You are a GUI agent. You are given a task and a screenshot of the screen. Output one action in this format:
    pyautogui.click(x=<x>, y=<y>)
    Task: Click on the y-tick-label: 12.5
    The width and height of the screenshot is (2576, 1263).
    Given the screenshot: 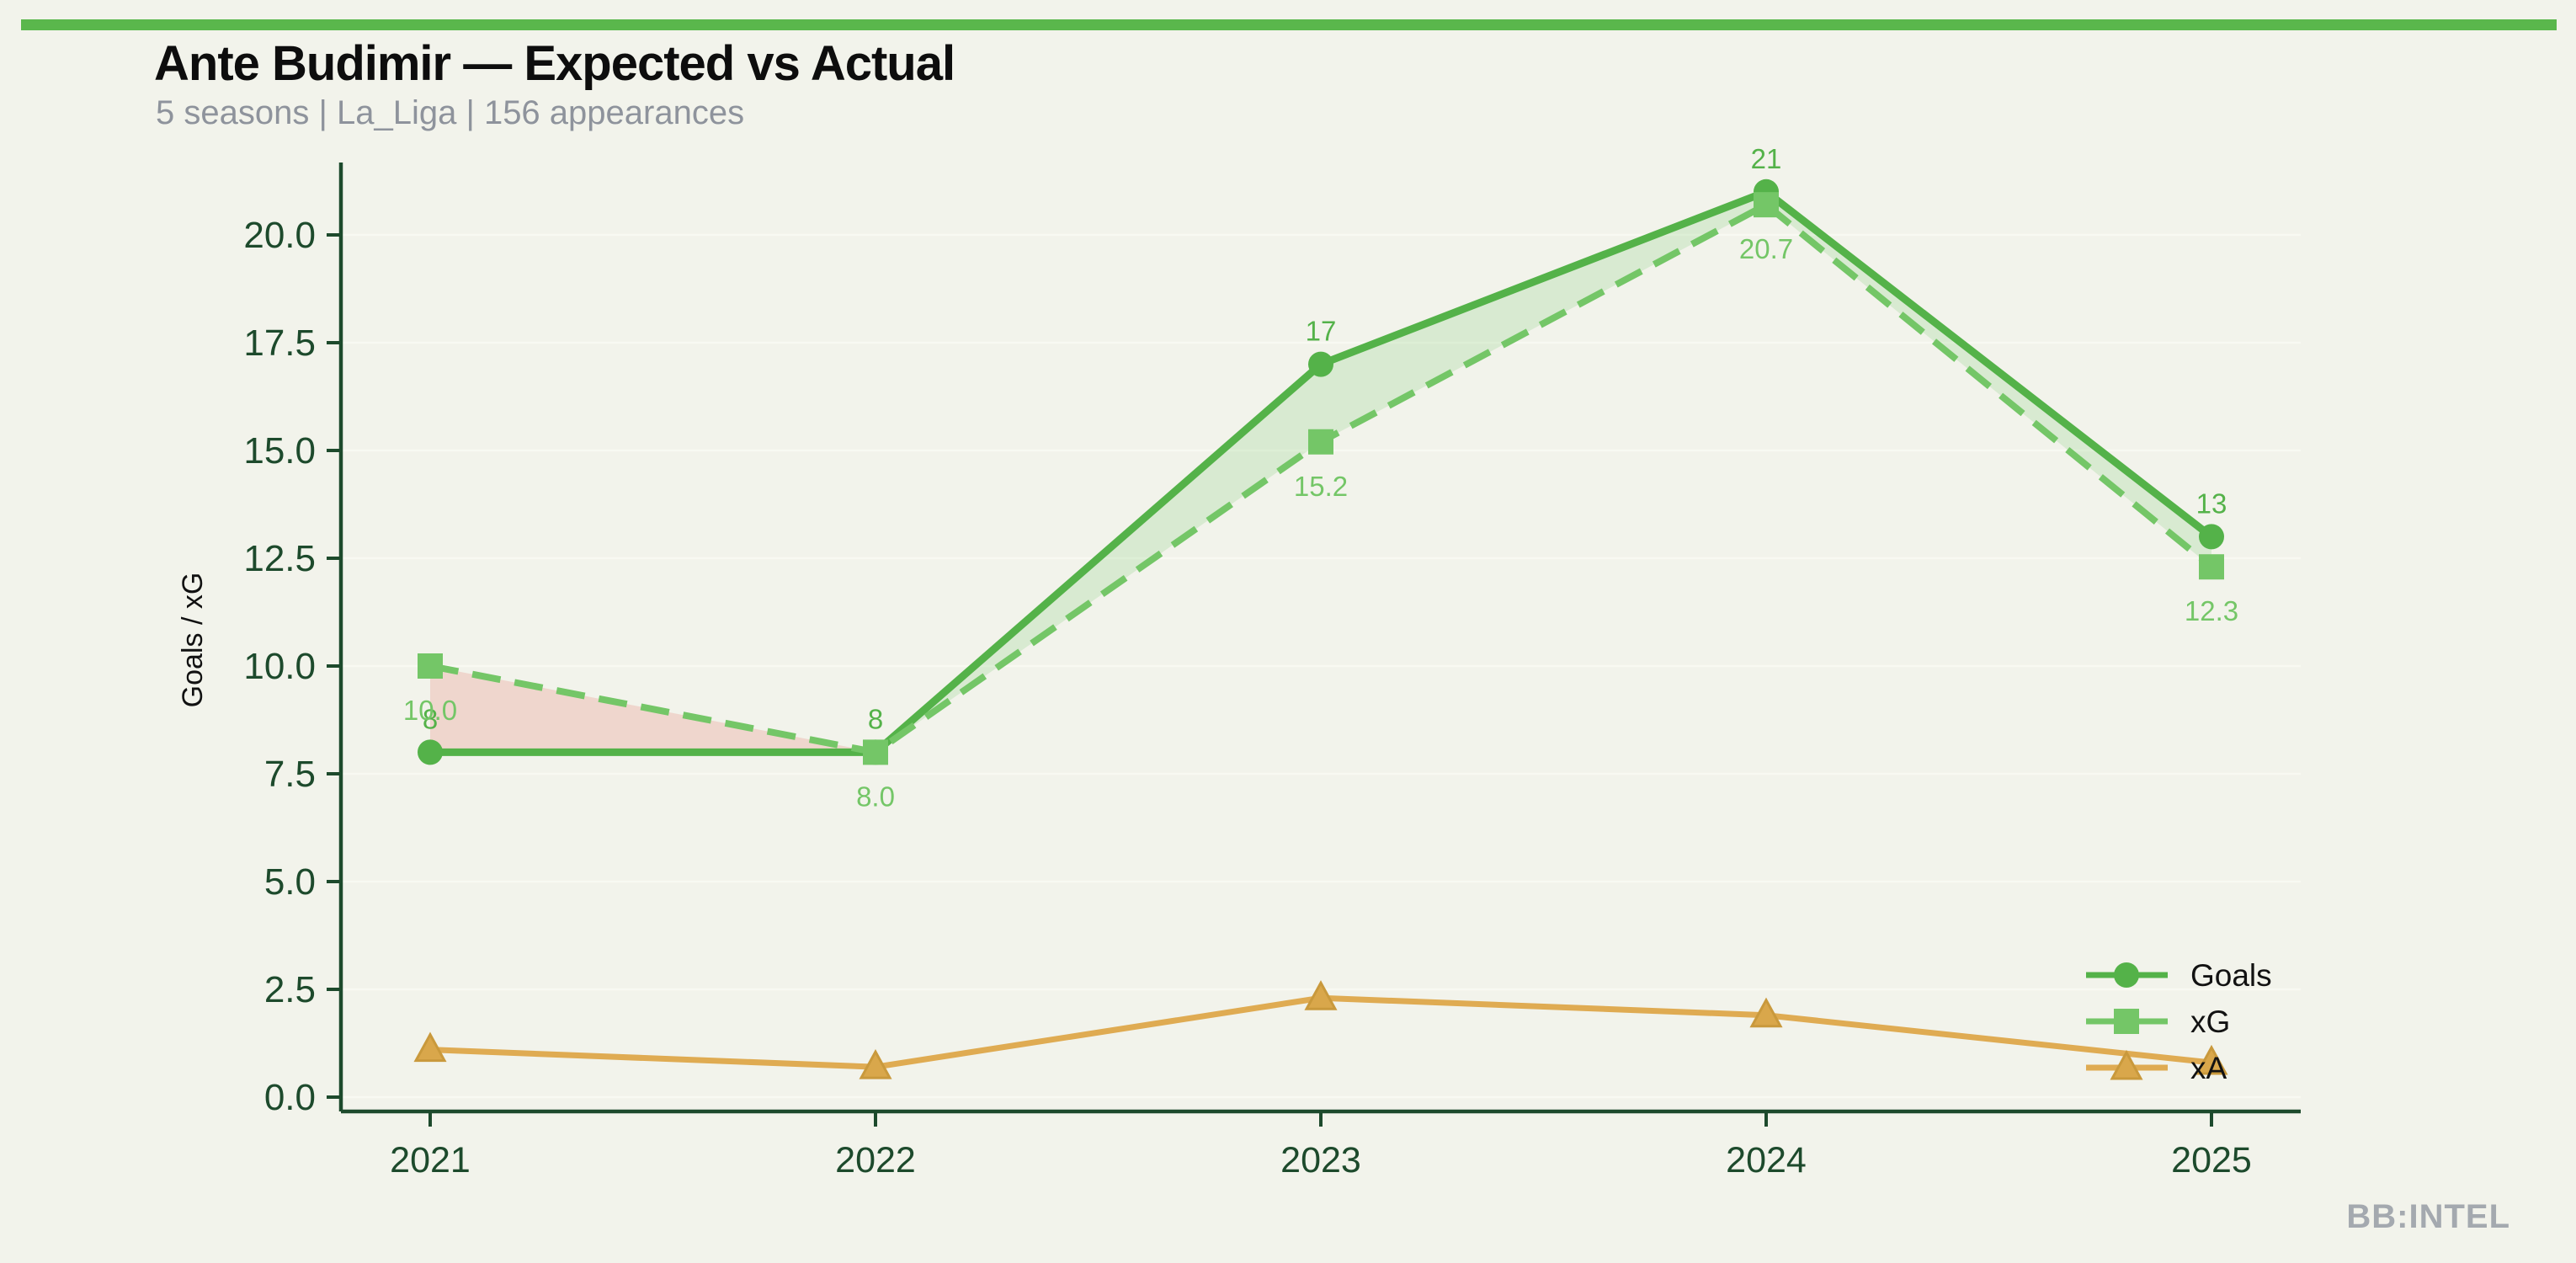 What is the action you would take?
    pyautogui.click(x=280, y=558)
    